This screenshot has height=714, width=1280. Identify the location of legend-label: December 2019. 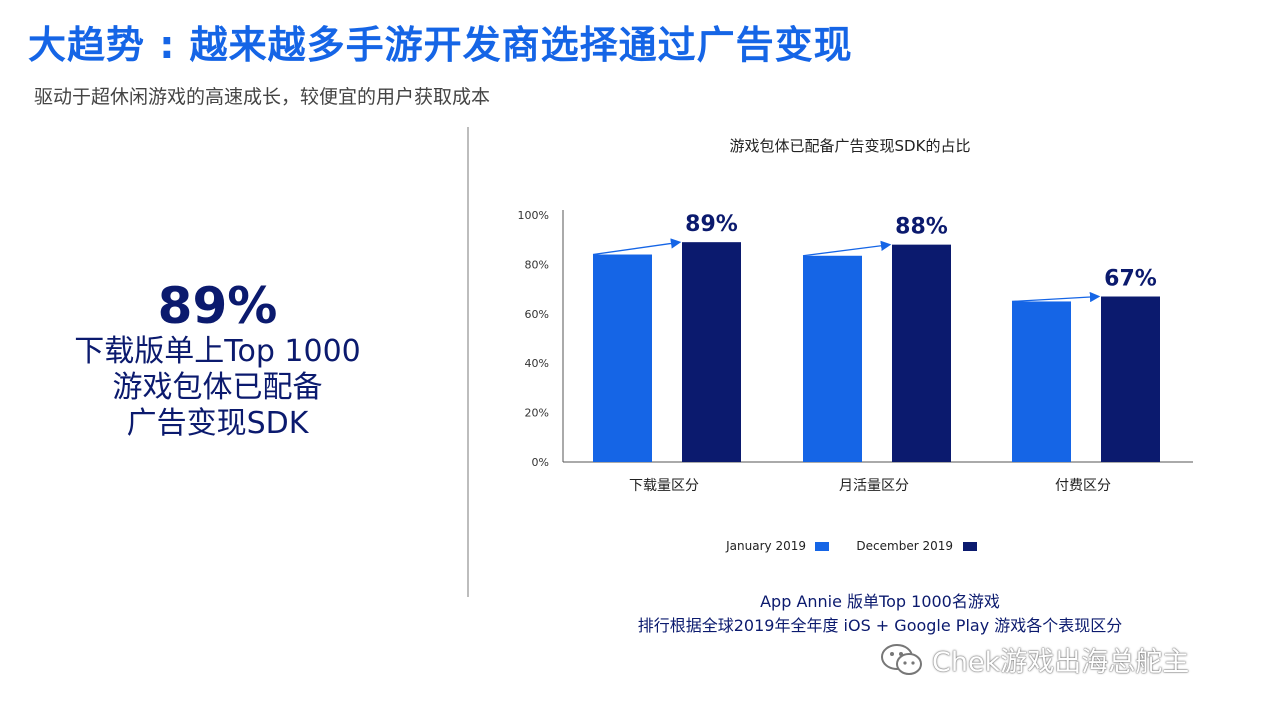
(904, 546).